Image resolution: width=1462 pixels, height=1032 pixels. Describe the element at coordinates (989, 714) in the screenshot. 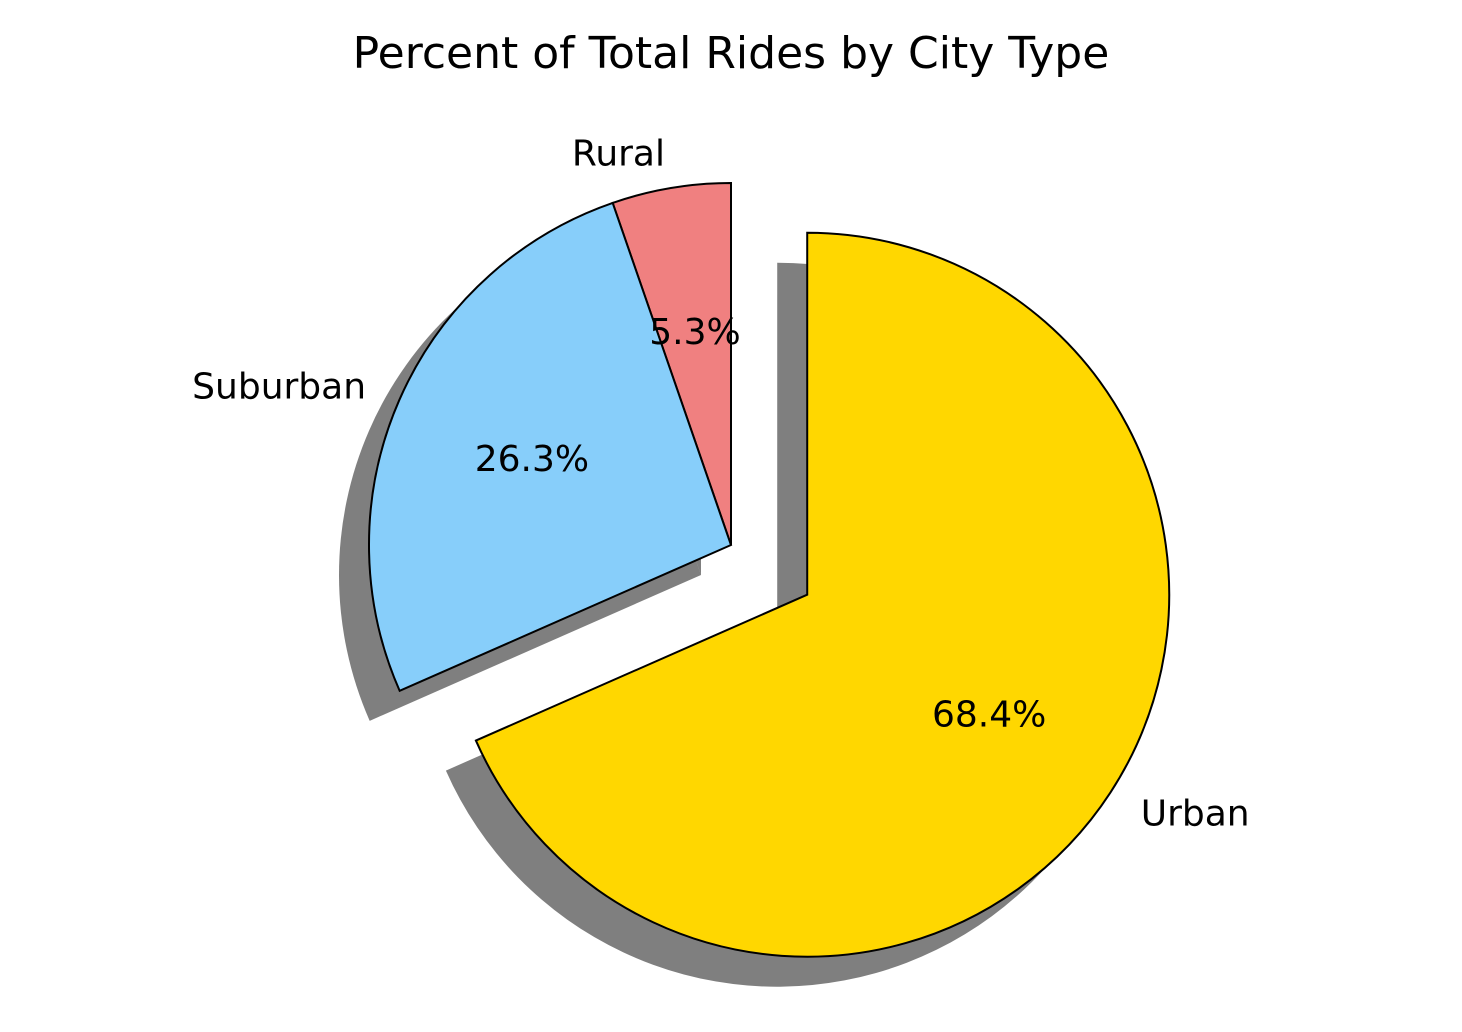

I see `urban-percent-label: 68.4%` at that location.